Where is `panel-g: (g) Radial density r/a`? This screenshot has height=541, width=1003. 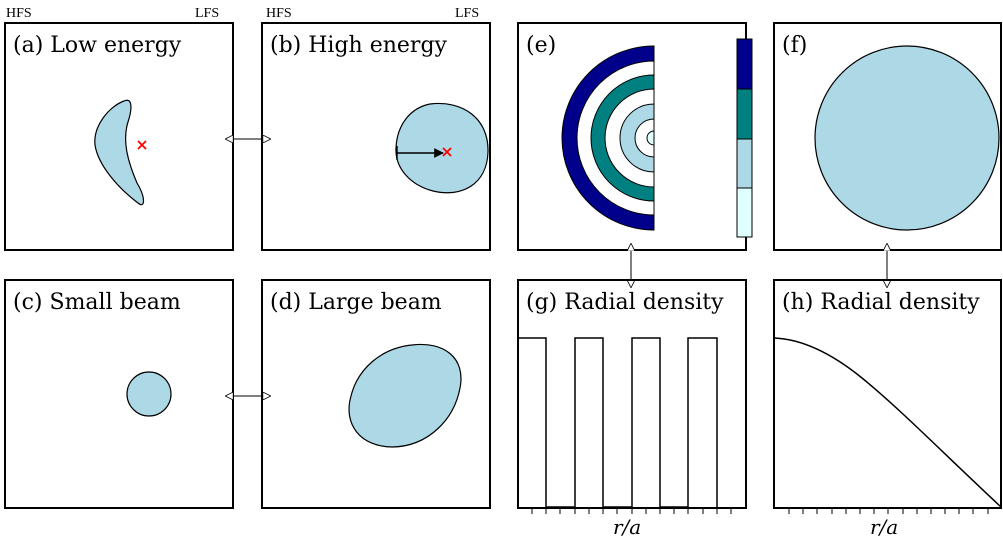 panel-g: (g) Radial density r/a is located at coordinates (632, 409).